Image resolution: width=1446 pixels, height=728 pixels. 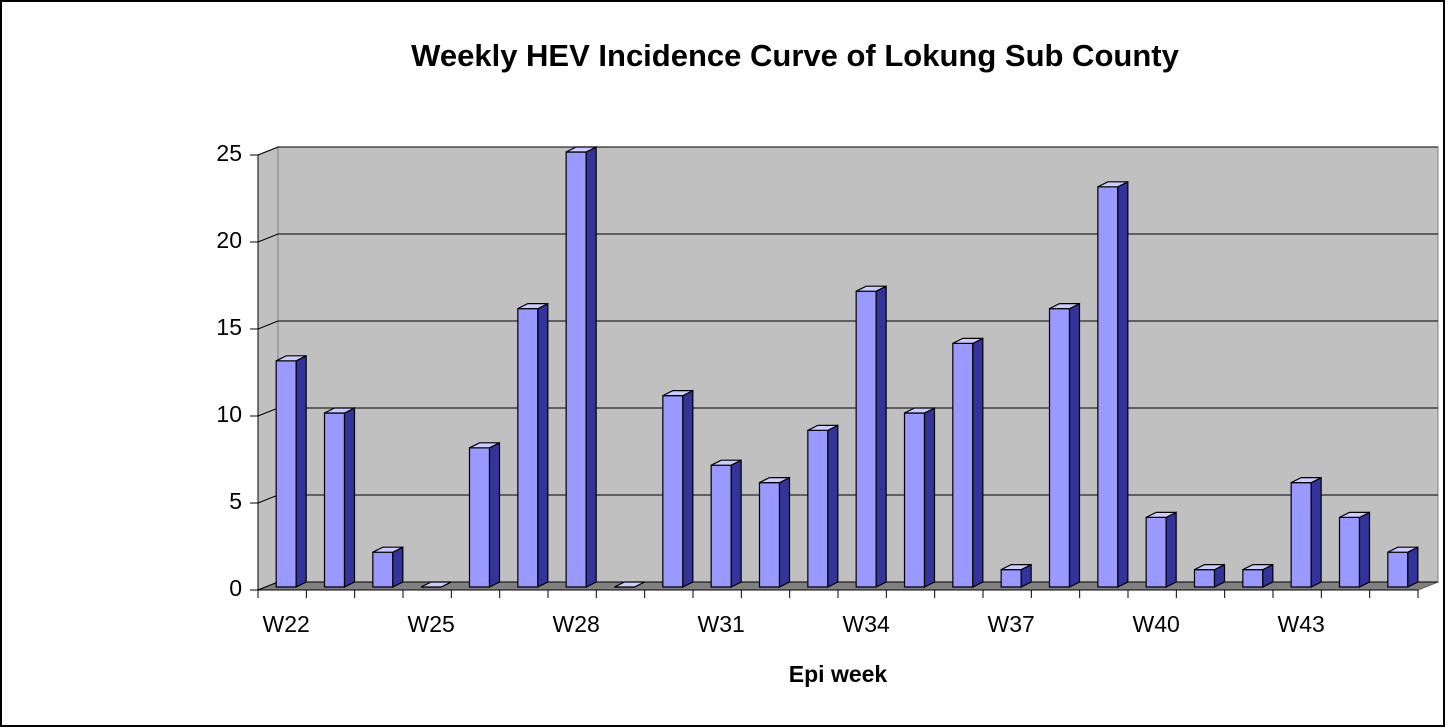 I want to click on y-tick-label: 25, so click(x=229, y=153).